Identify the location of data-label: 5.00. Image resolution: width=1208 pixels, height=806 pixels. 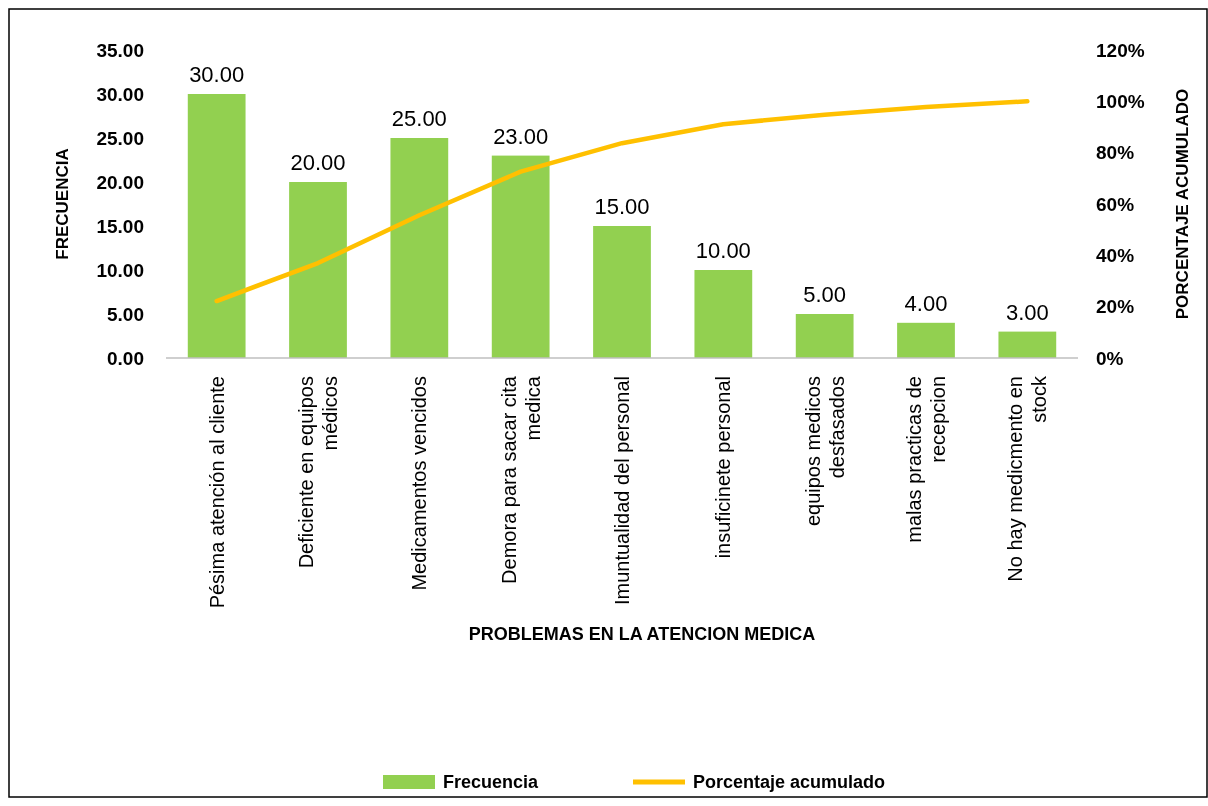
(825, 294).